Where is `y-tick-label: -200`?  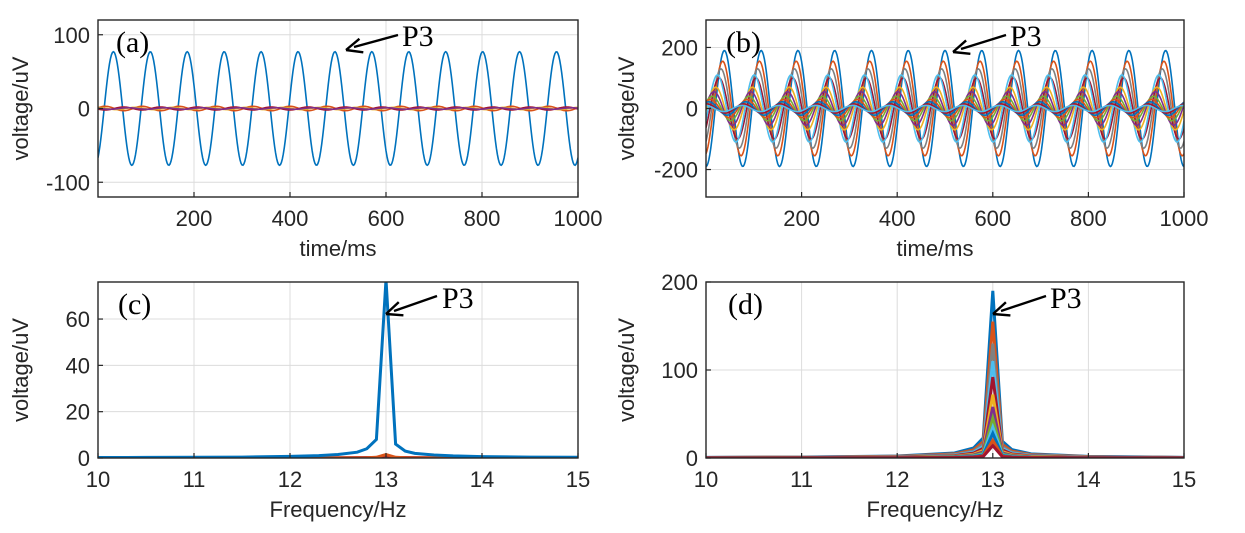
y-tick-label: -200 is located at coordinates (676, 170).